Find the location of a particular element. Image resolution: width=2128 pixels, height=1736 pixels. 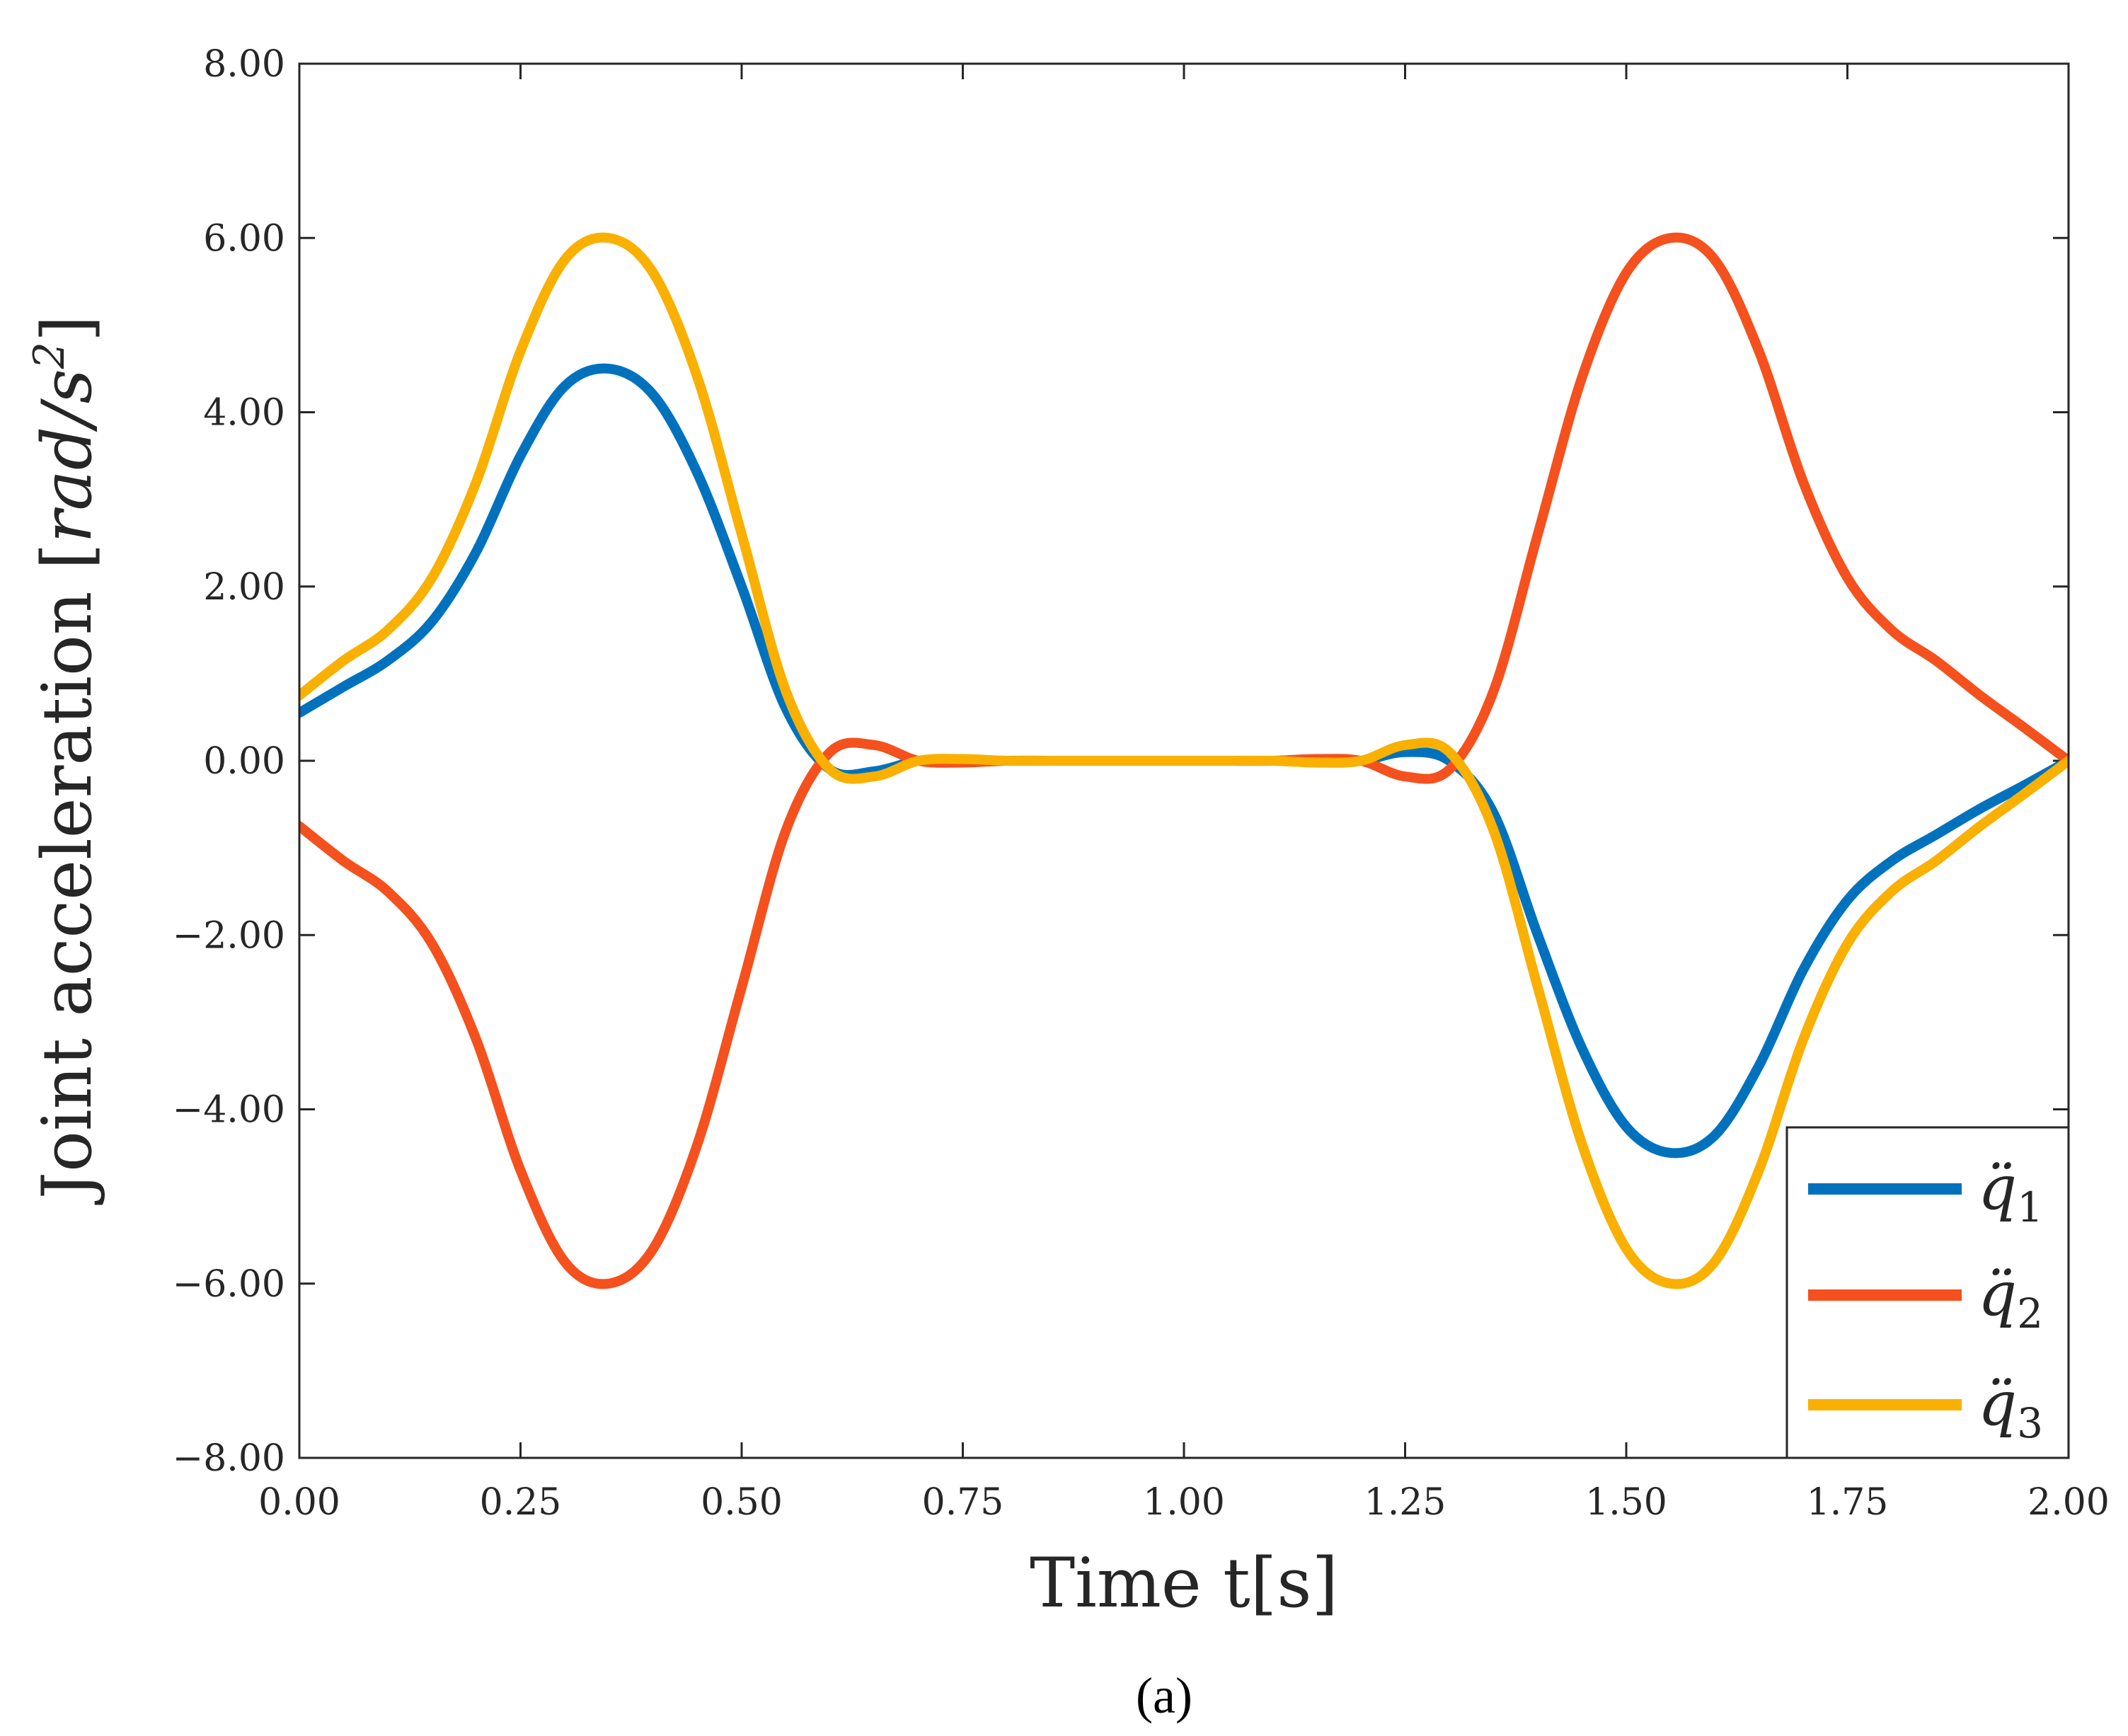

y-tick-label: 8.00 is located at coordinates (244, 64).